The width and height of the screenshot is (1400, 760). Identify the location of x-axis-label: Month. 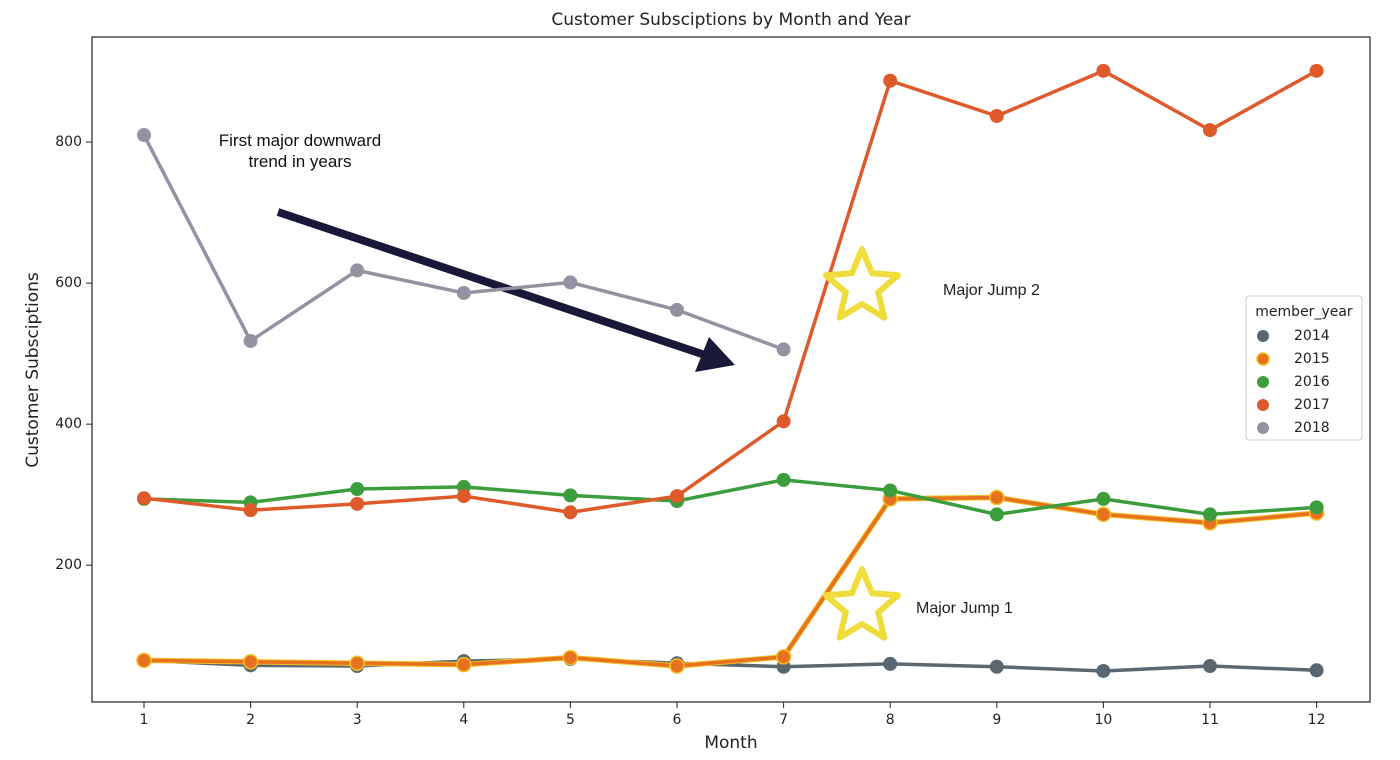
(730, 743).